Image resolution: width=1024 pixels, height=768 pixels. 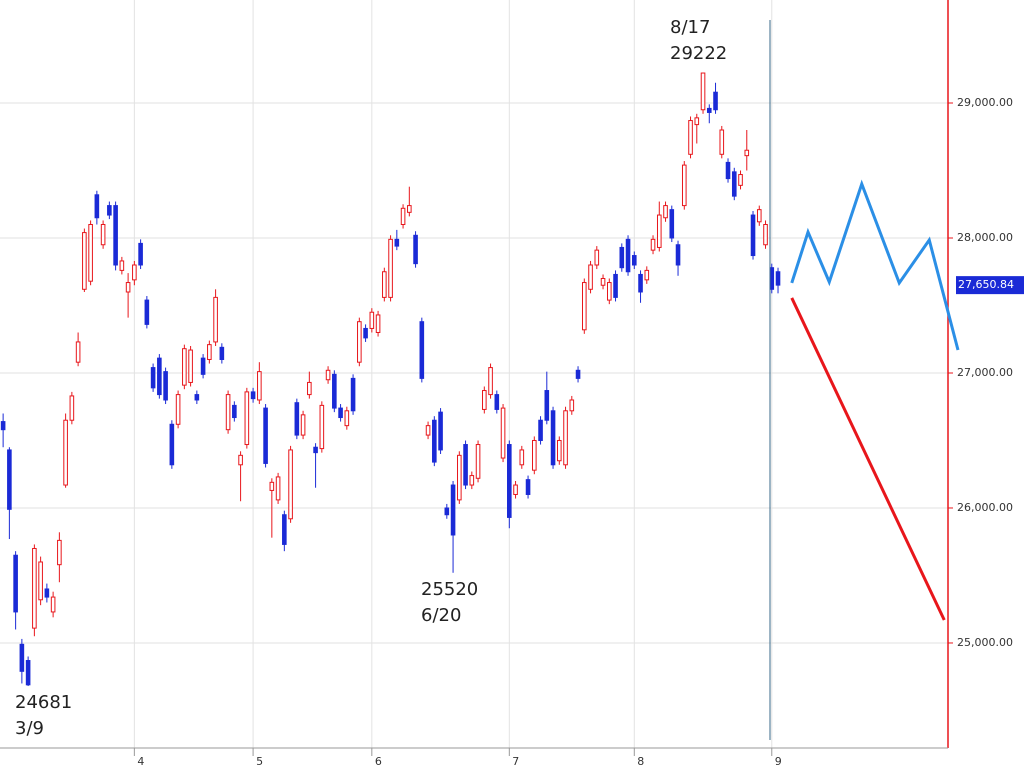 I want to click on annotation: 8/17, so click(x=690, y=27).